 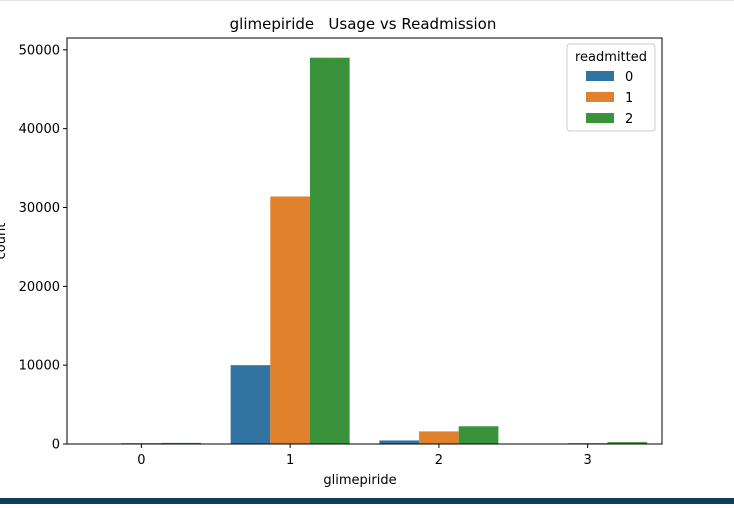 I want to click on y-tick-label: 10000, so click(x=39, y=366).